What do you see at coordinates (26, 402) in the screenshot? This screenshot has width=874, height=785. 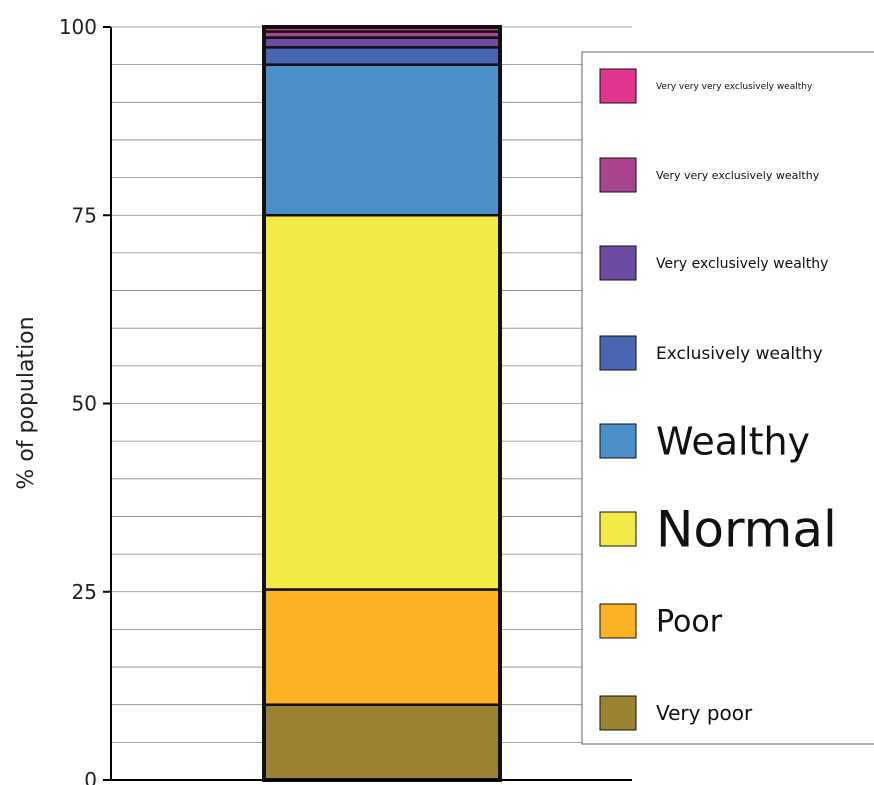 I see `y-axis-label: % of population` at bounding box center [26, 402].